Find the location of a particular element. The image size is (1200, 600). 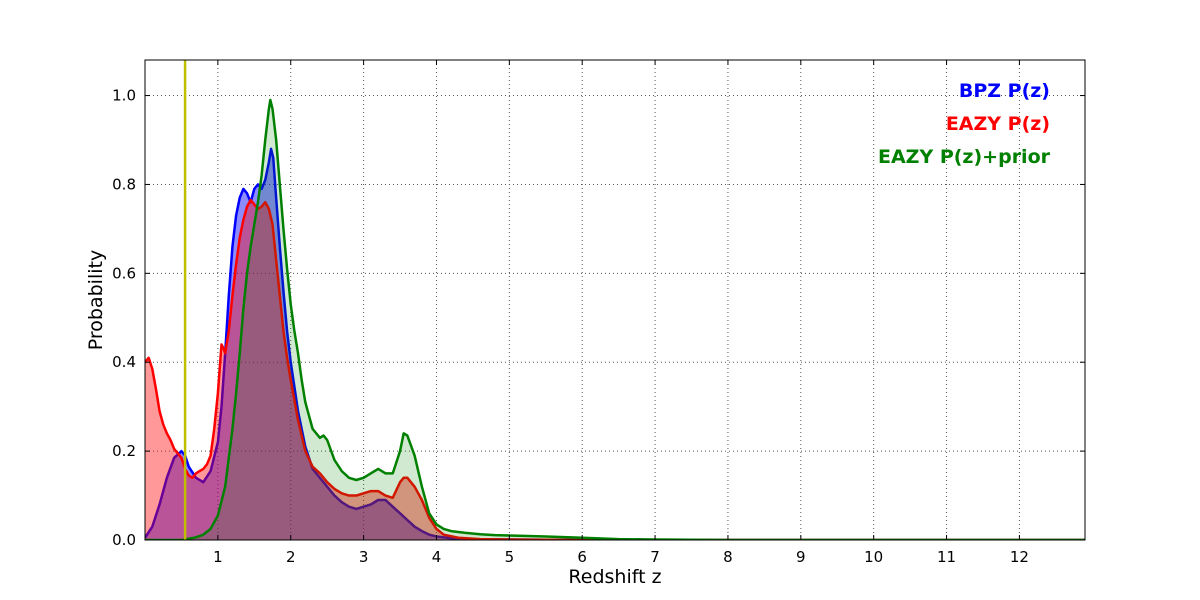

svg-text: 2 is located at coordinates (291, 557).